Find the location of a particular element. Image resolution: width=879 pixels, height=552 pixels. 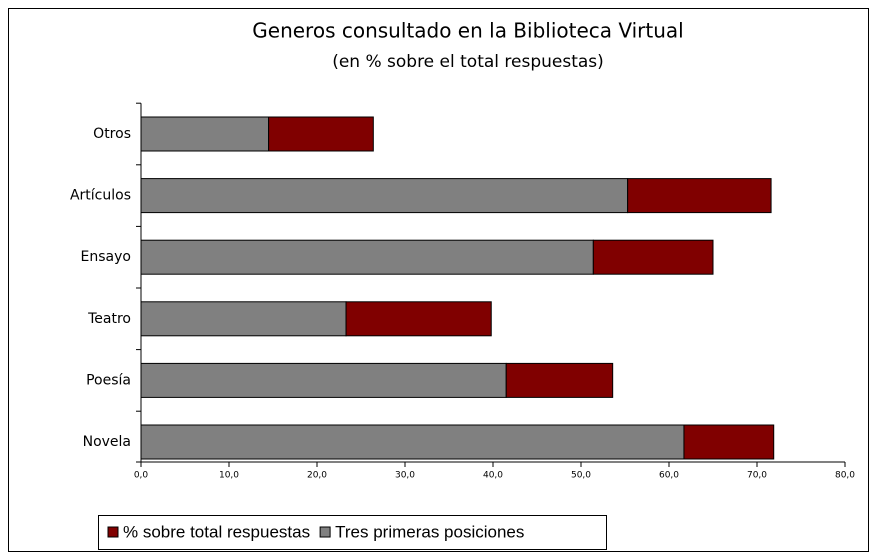

y-tick-label: Otros is located at coordinates (112, 134).